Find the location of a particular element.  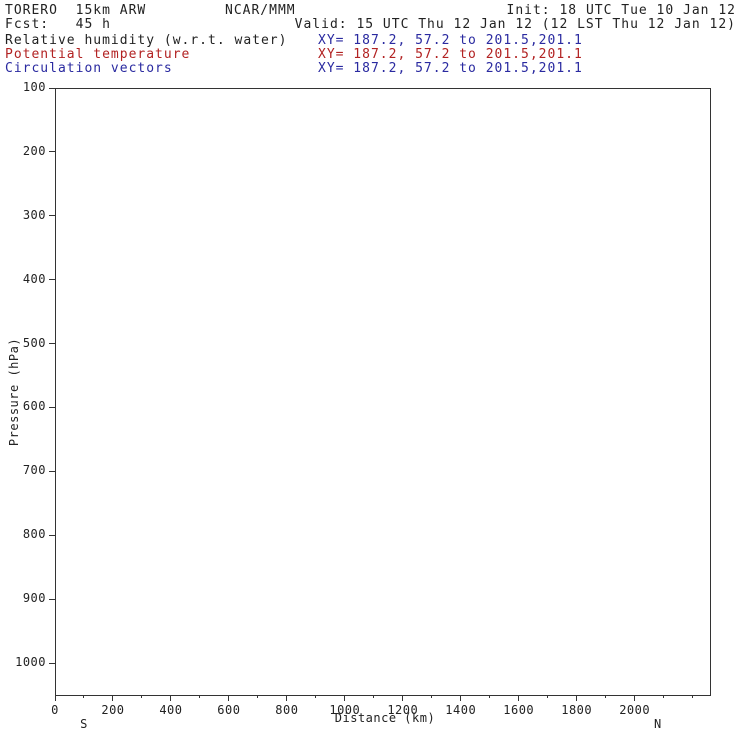

x-tick-label: 1200 is located at coordinates (403, 710).